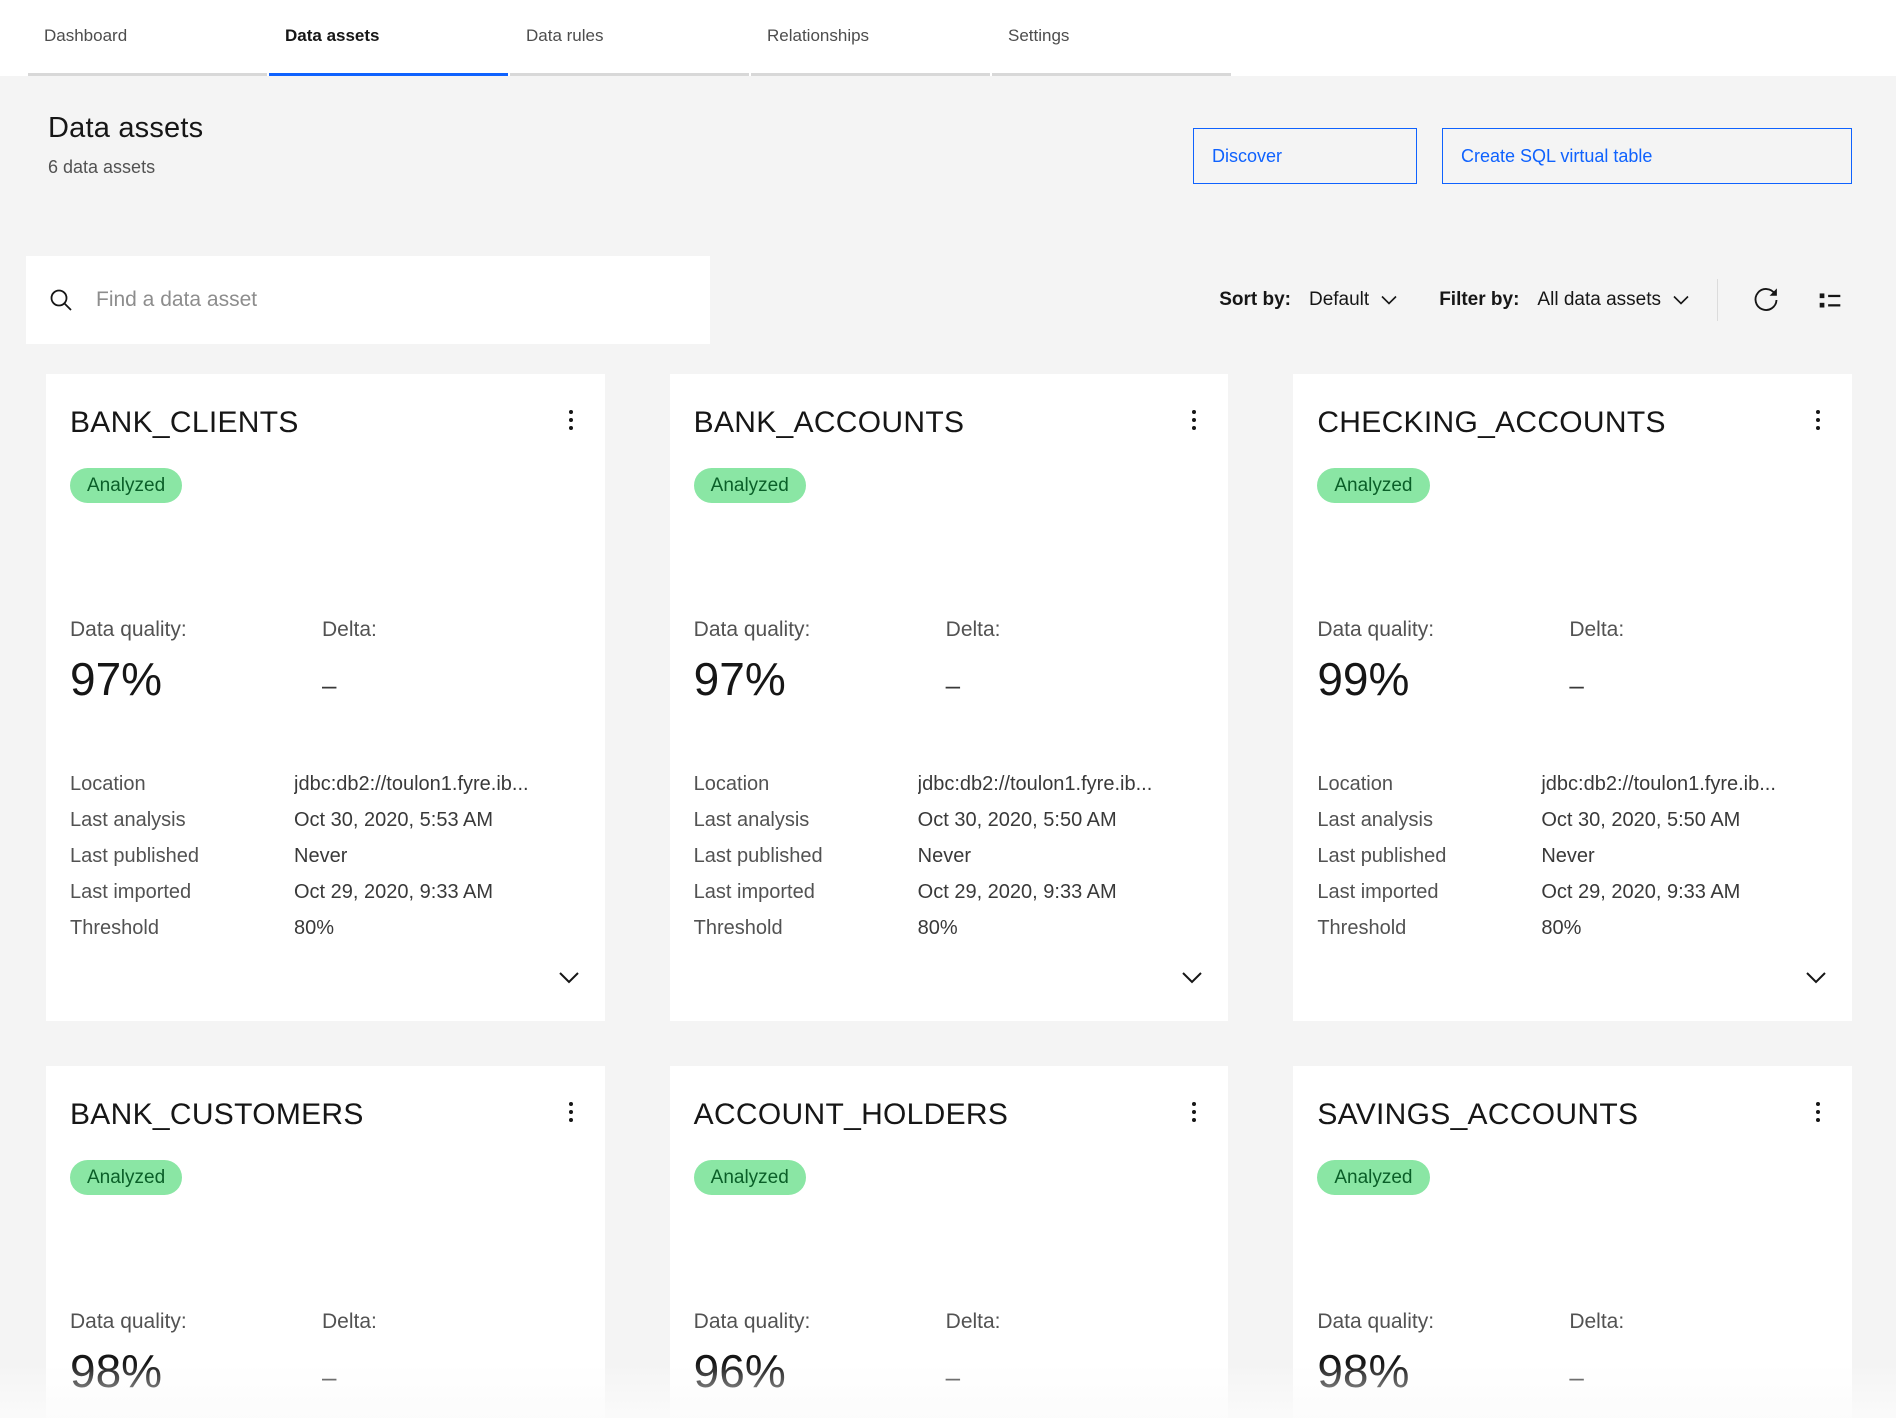  Describe the element at coordinates (739, 1371) in the screenshot. I see `data-quality-value: 96%` at that location.